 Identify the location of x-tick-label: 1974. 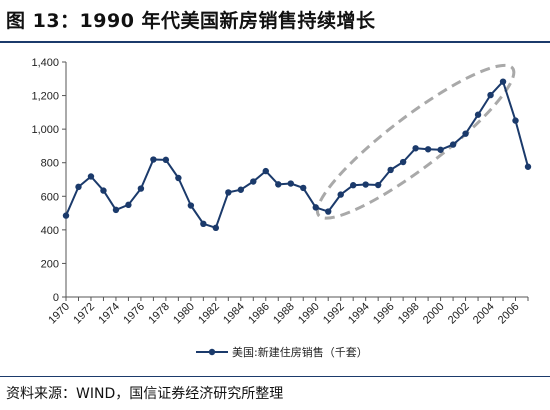
(109, 314).